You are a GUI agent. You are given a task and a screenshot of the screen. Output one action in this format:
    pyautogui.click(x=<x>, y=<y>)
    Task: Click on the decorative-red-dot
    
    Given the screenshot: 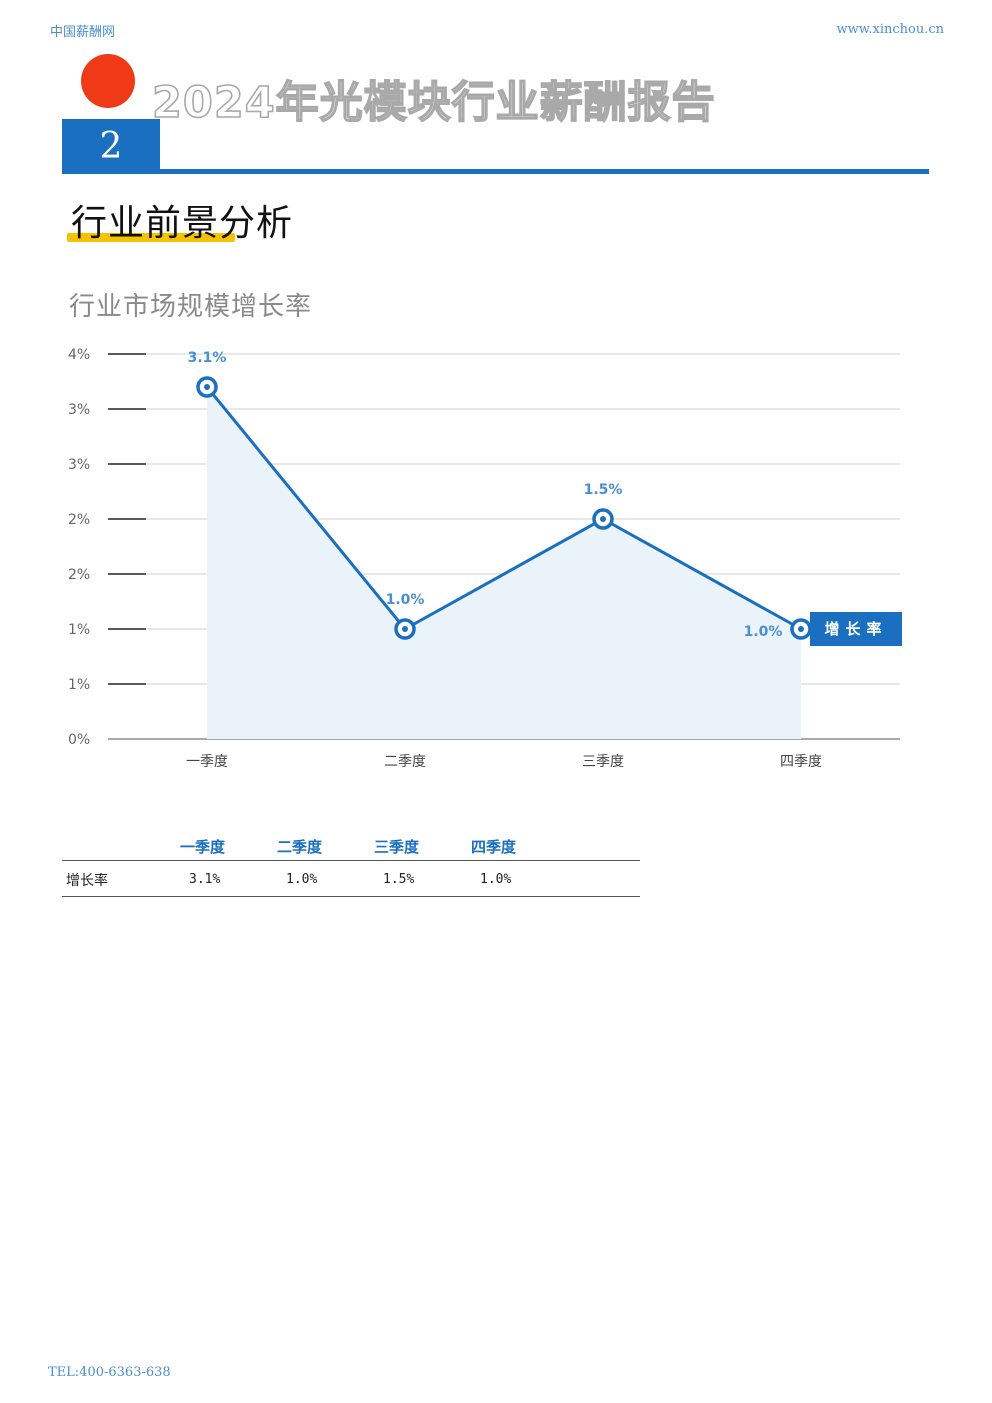 What is the action you would take?
    pyautogui.click(x=108, y=81)
    